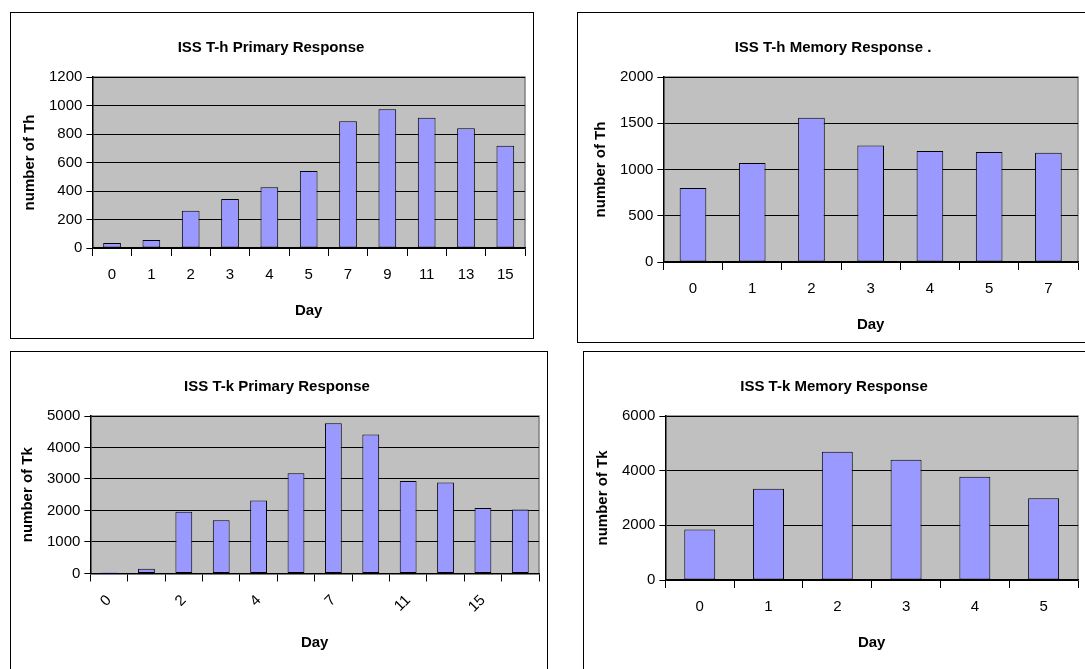 This screenshot has width=1085, height=669. Describe the element at coordinates (70, 218) in the screenshot. I see `y-tick-label: 200` at that location.